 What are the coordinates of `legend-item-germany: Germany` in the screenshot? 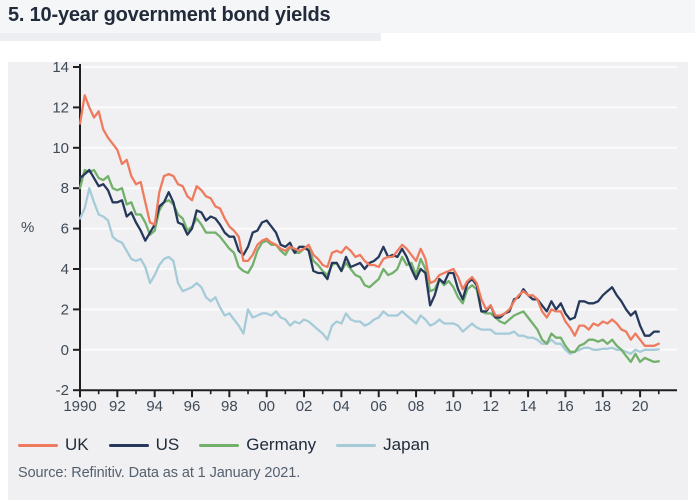 It's located at (257, 445).